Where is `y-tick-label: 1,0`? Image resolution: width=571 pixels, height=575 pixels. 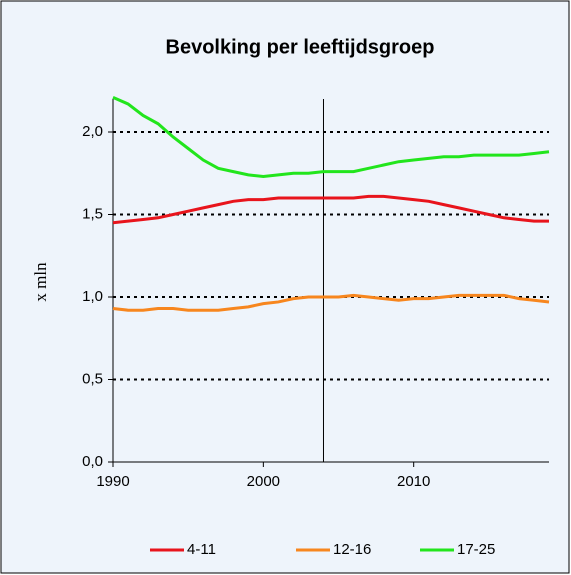 y-tick-label: 1,0 is located at coordinates (92, 296).